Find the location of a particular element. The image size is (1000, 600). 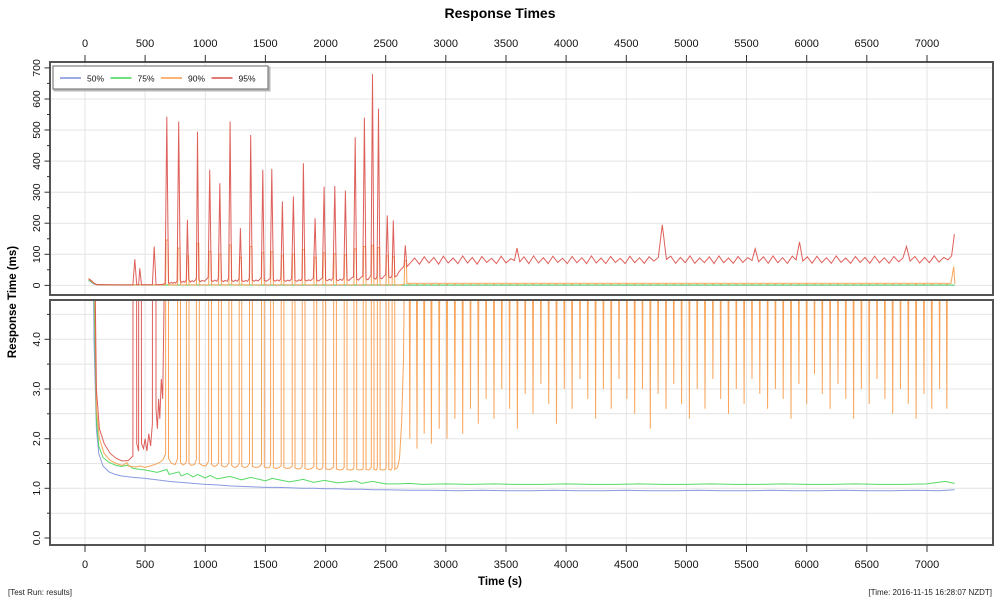

bottom-xtick-label: 5000 is located at coordinates (686, 565).